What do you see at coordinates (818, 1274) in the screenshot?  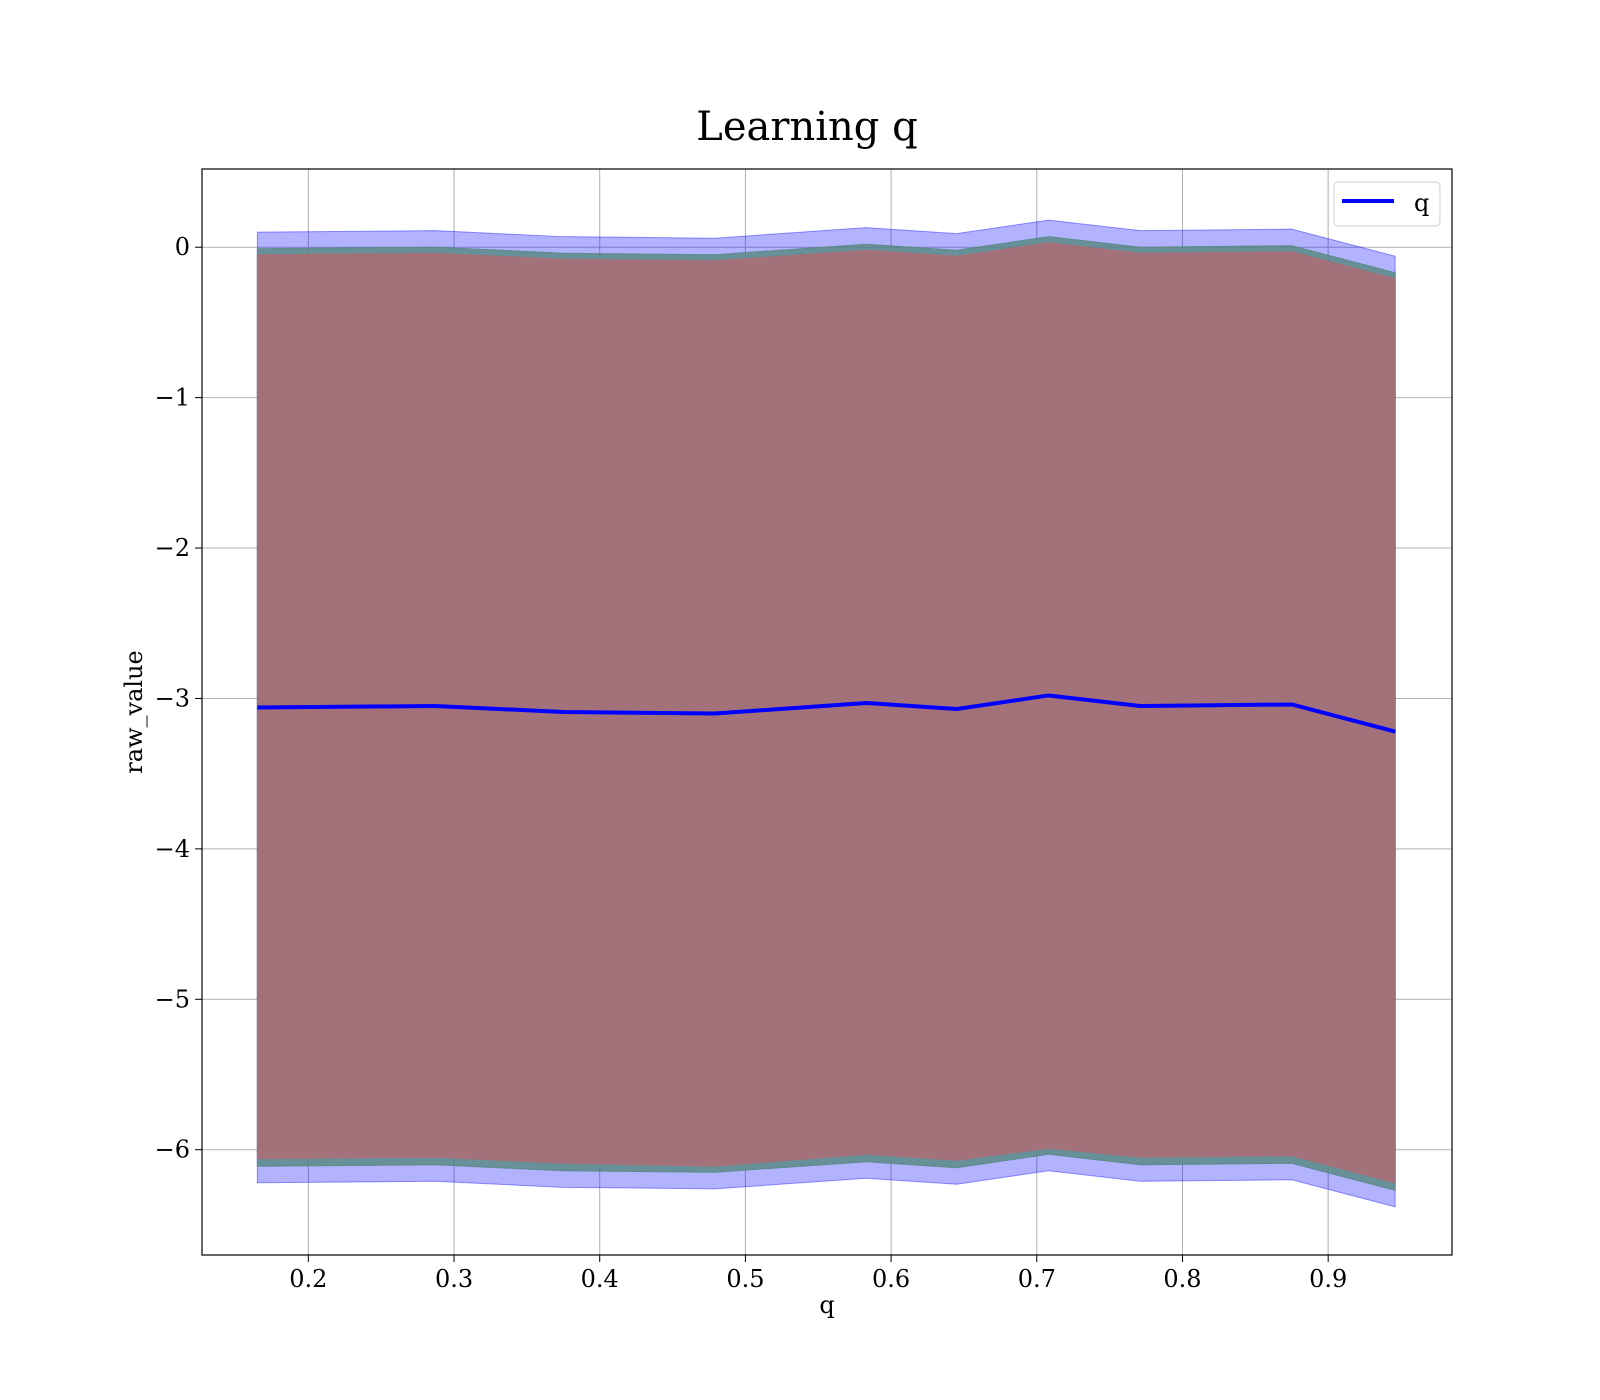 I see `x-ticks: 0.2 0.3 0.4 0.5 0.6 0.7 0.8 0.9` at bounding box center [818, 1274].